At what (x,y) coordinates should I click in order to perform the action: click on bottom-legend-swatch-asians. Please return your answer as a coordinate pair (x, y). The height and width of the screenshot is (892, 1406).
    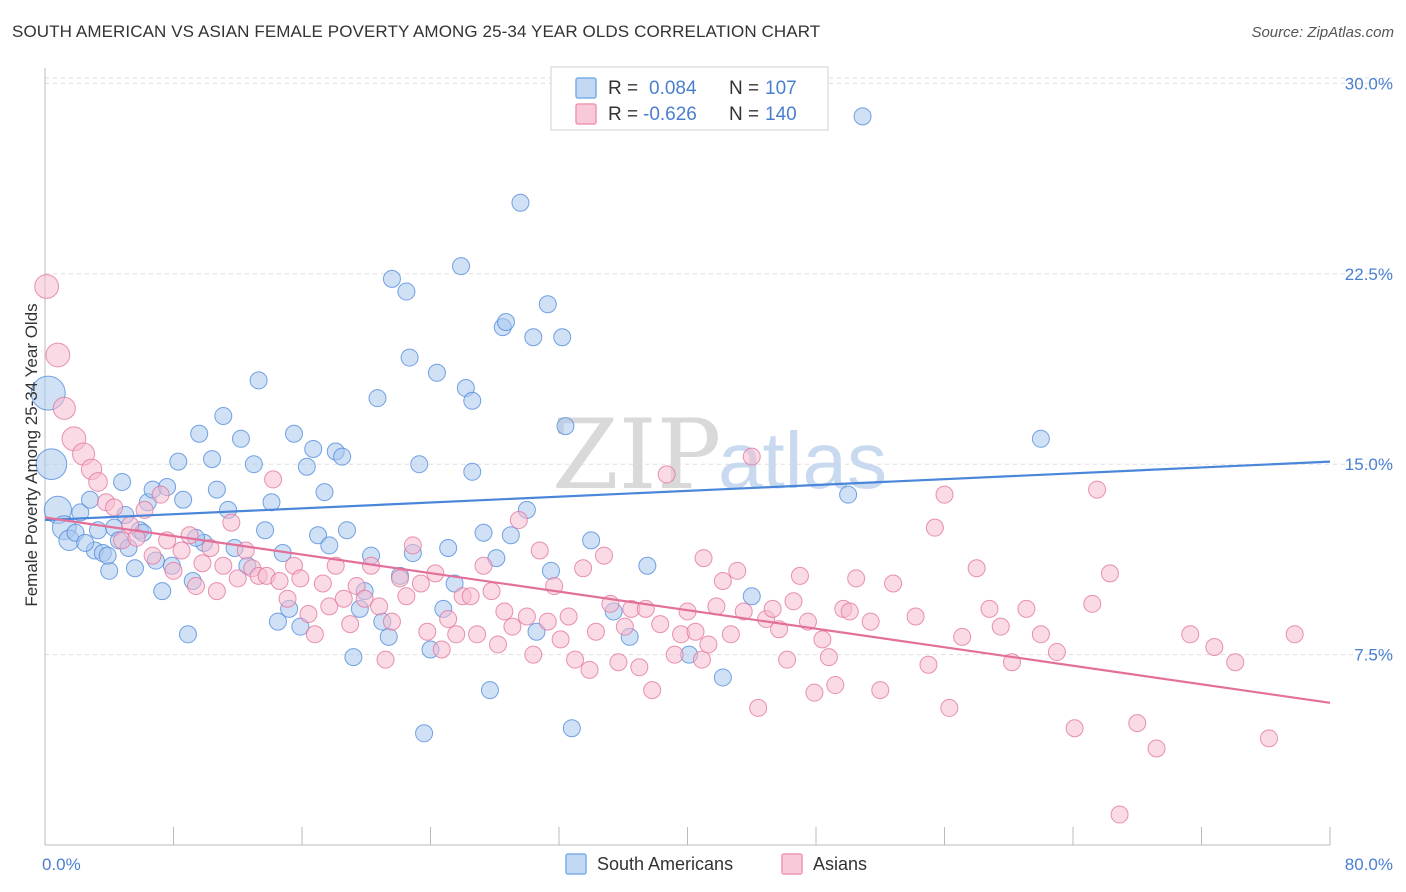
    Looking at the image, I should click on (792, 864).